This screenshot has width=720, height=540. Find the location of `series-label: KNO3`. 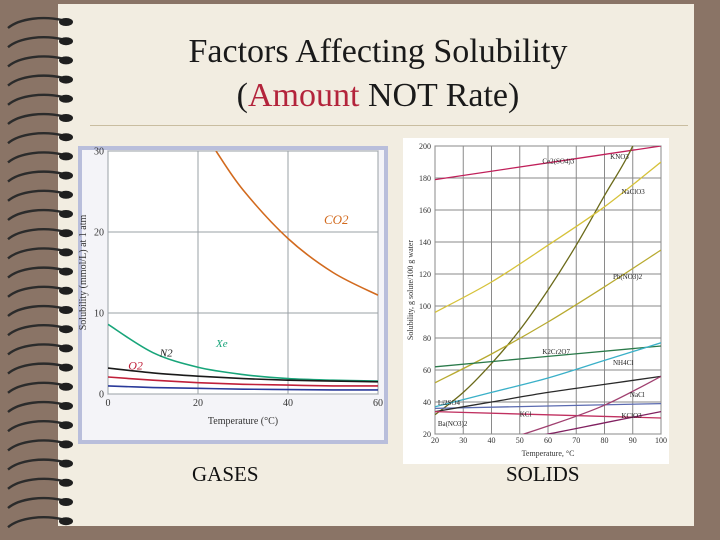

series-label: KNO3 is located at coordinates (619, 157).